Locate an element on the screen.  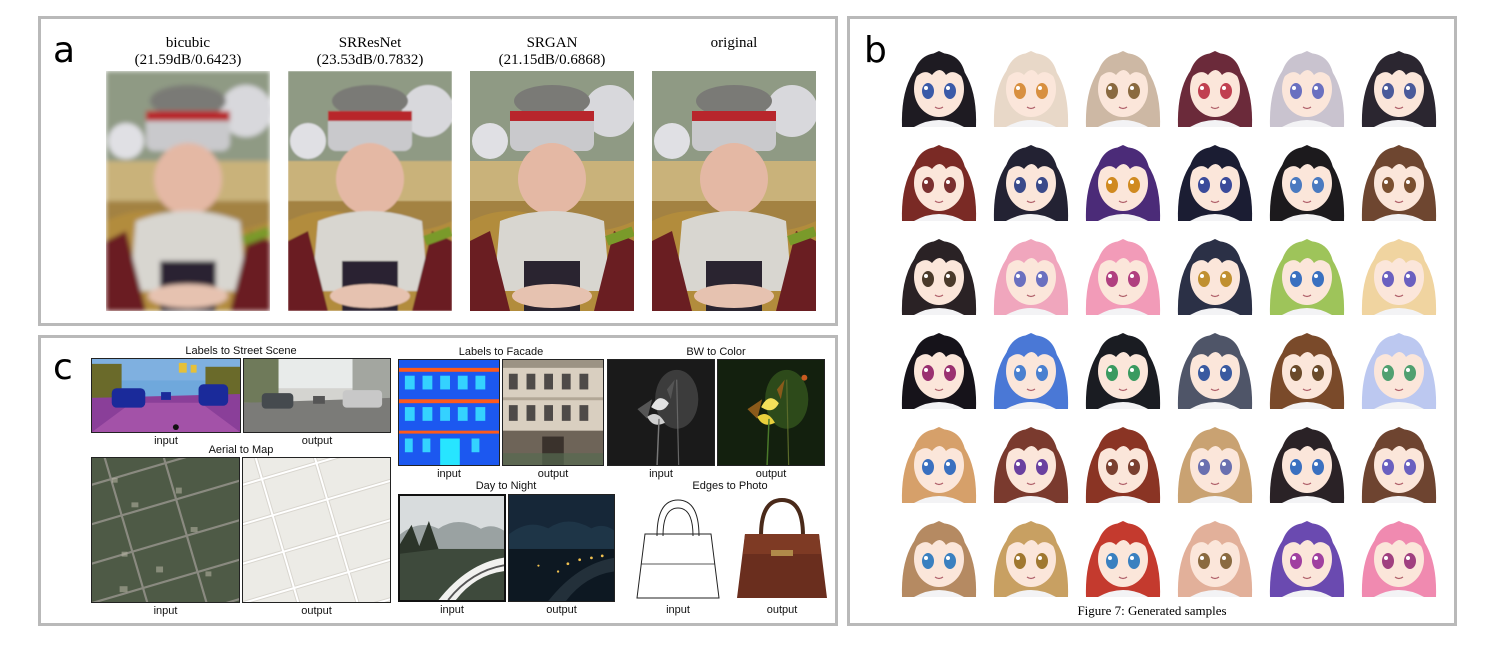
panel-b-letter: b is located at coordinates (875, 50).